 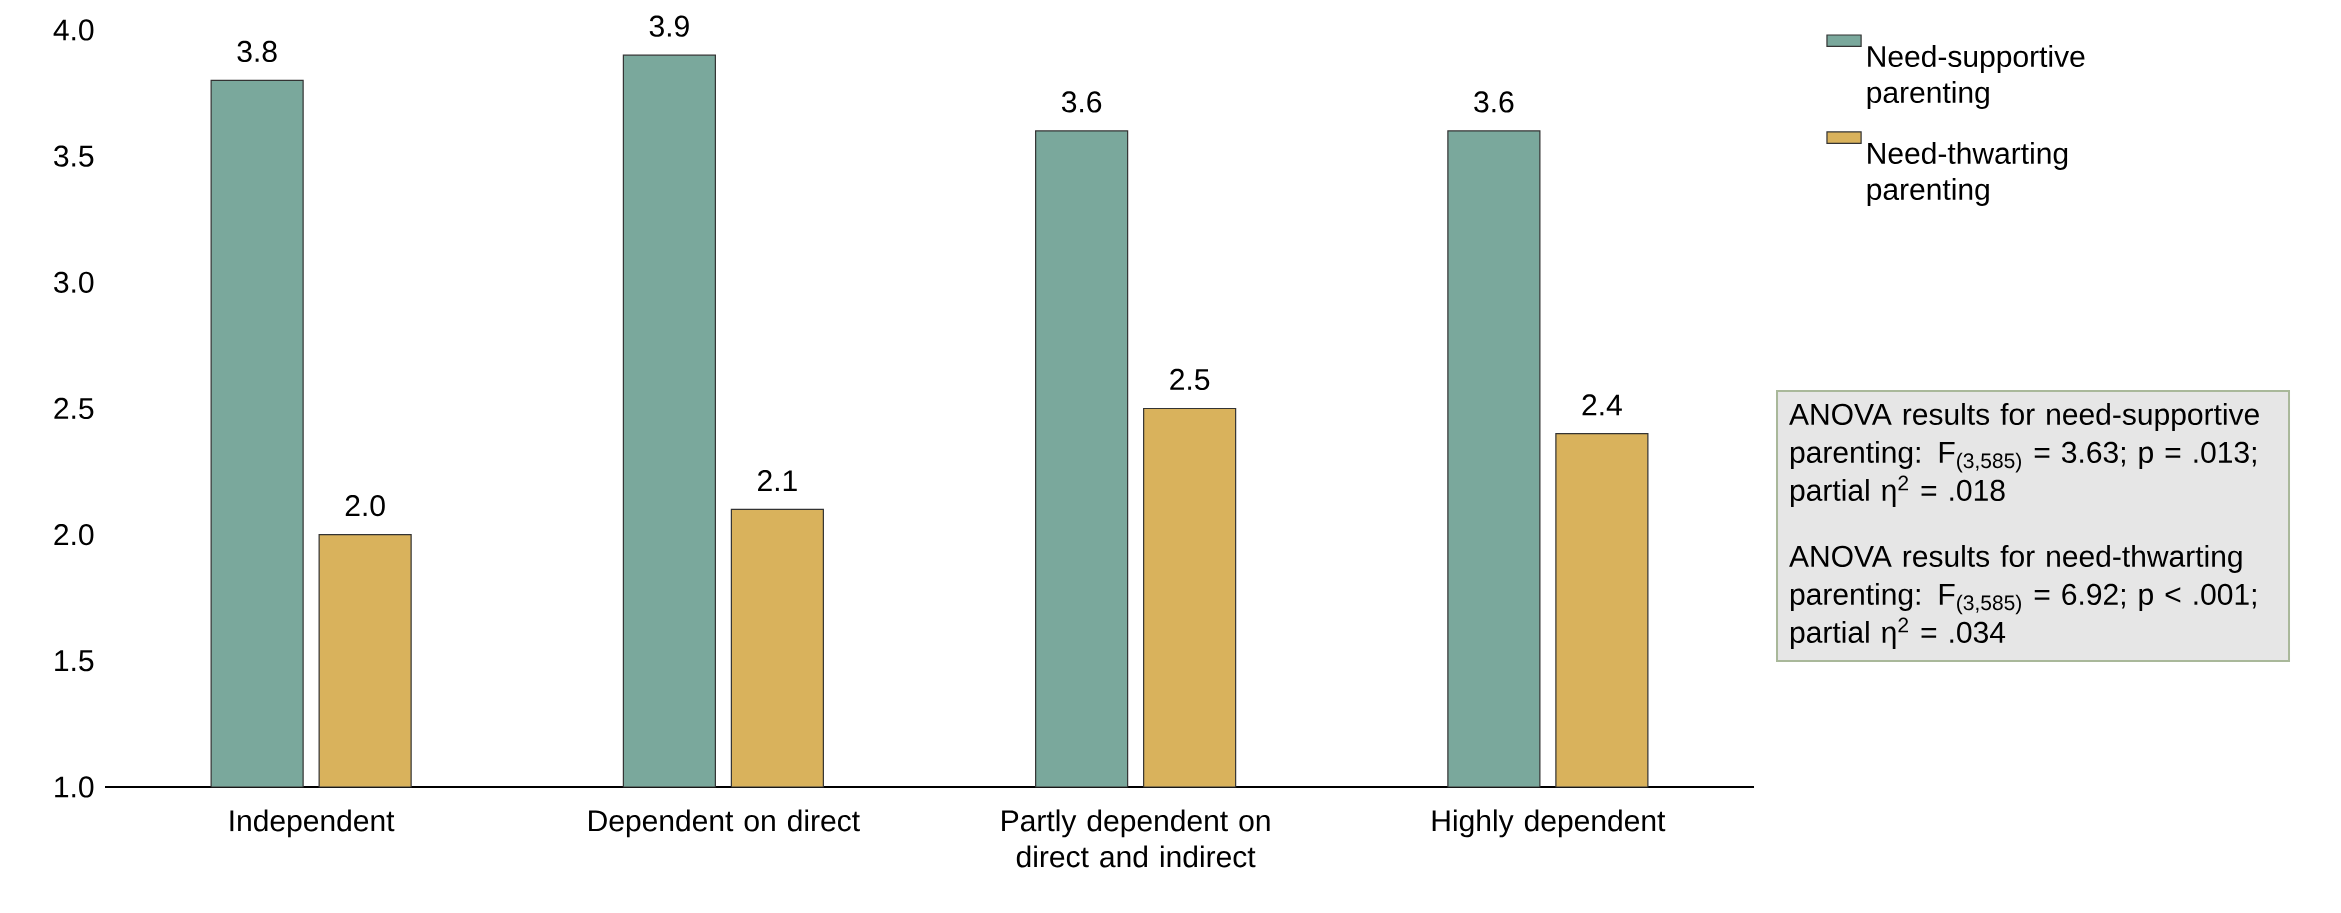 What do you see at coordinates (1549, 823) in the screenshot?
I see `x-tick-label: Highly dependent` at bounding box center [1549, 823].